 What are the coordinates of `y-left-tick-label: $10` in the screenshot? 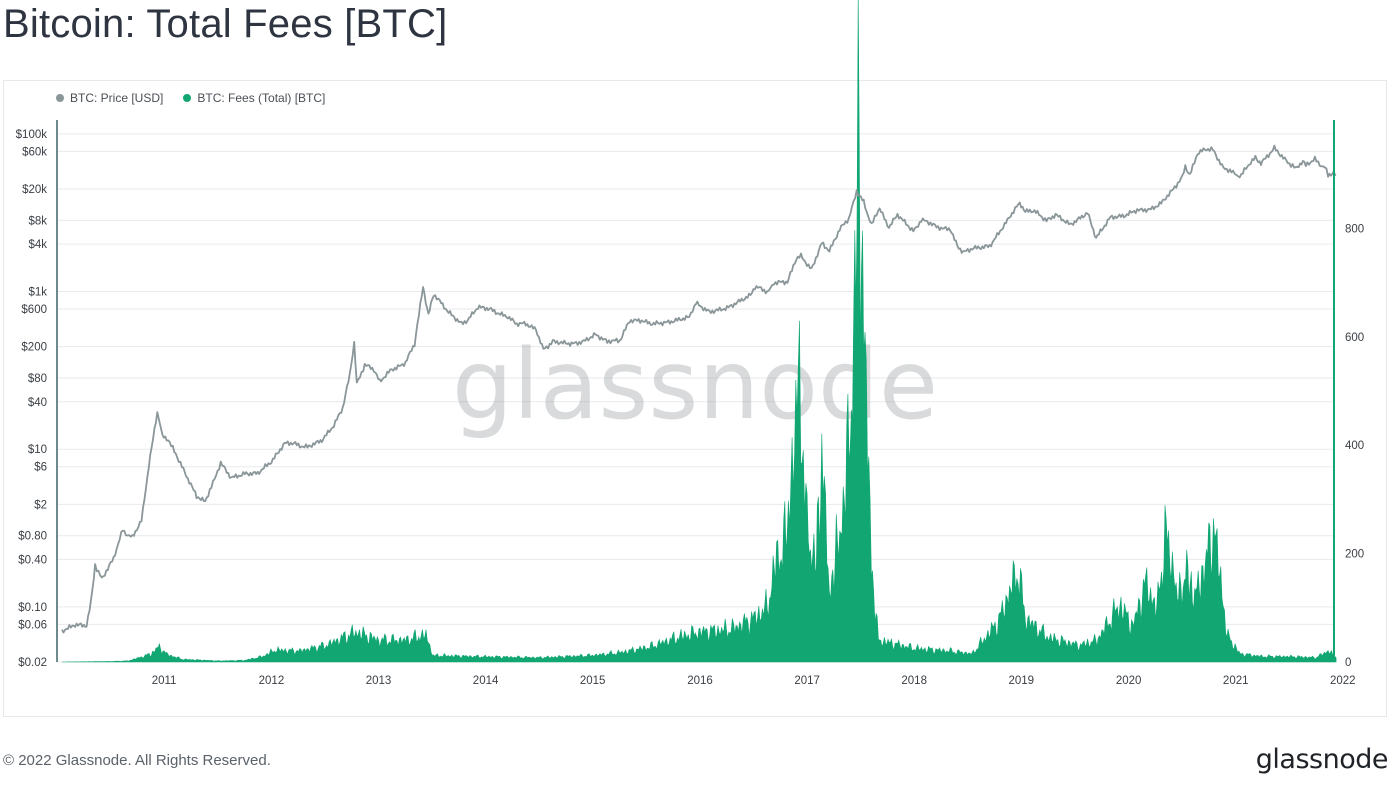 It's located at (37, 450).